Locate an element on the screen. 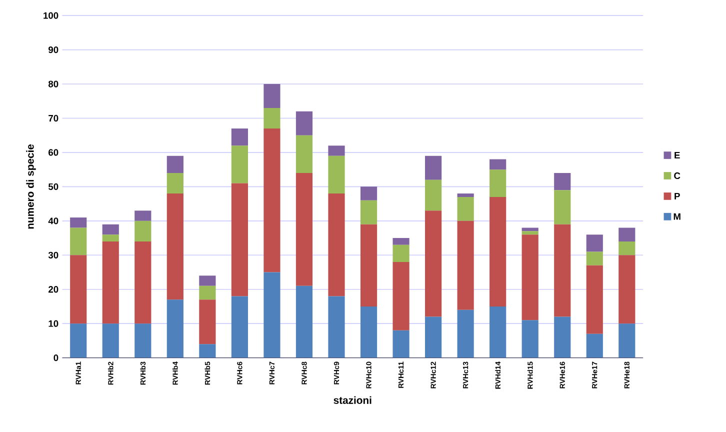  y-tick-label: 40 is located at coordinates (53, 220).